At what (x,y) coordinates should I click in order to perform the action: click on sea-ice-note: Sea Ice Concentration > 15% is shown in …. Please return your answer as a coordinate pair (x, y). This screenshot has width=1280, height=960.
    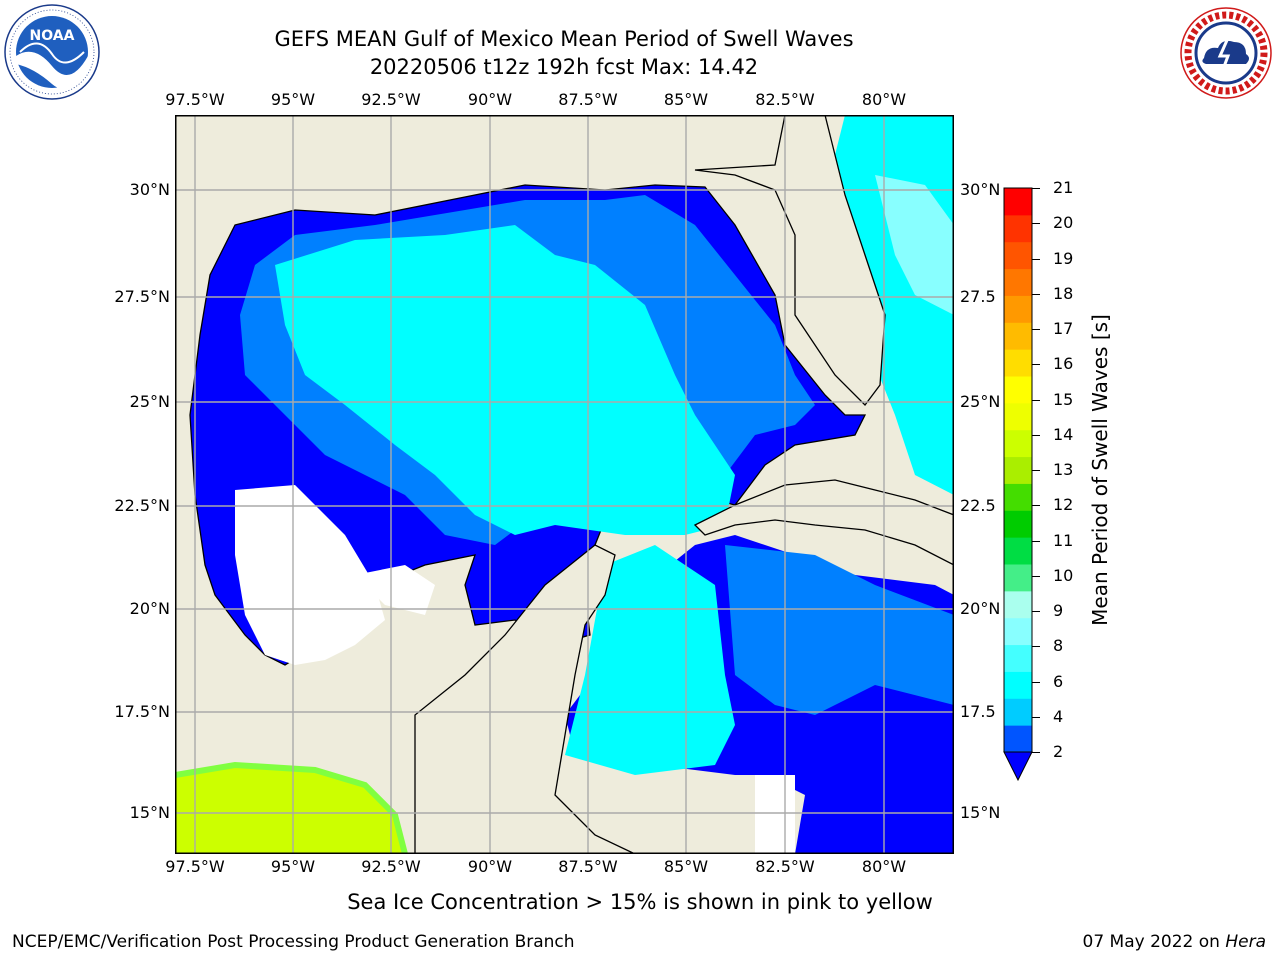
    Looking at the image, I should click on (640, 902).